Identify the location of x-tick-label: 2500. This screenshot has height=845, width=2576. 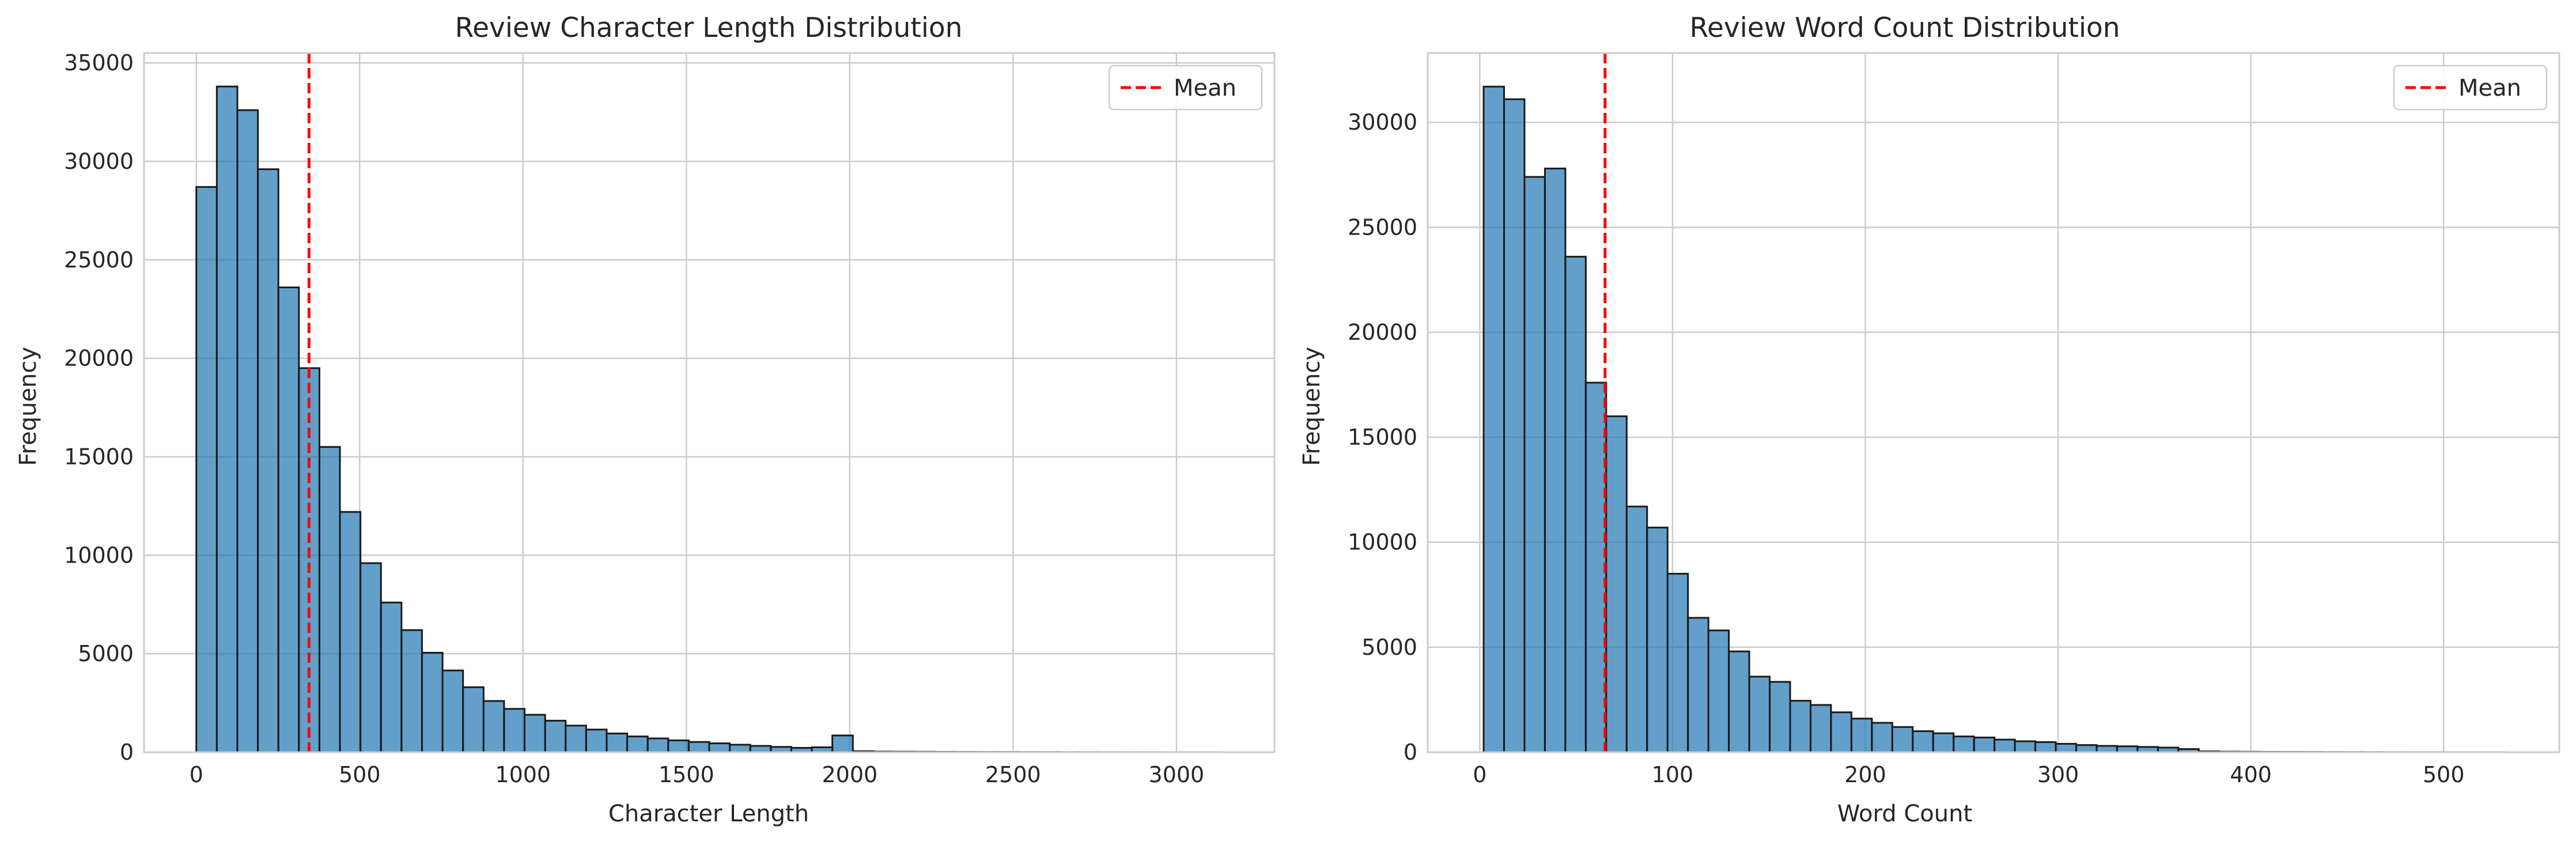
(1013, 774).